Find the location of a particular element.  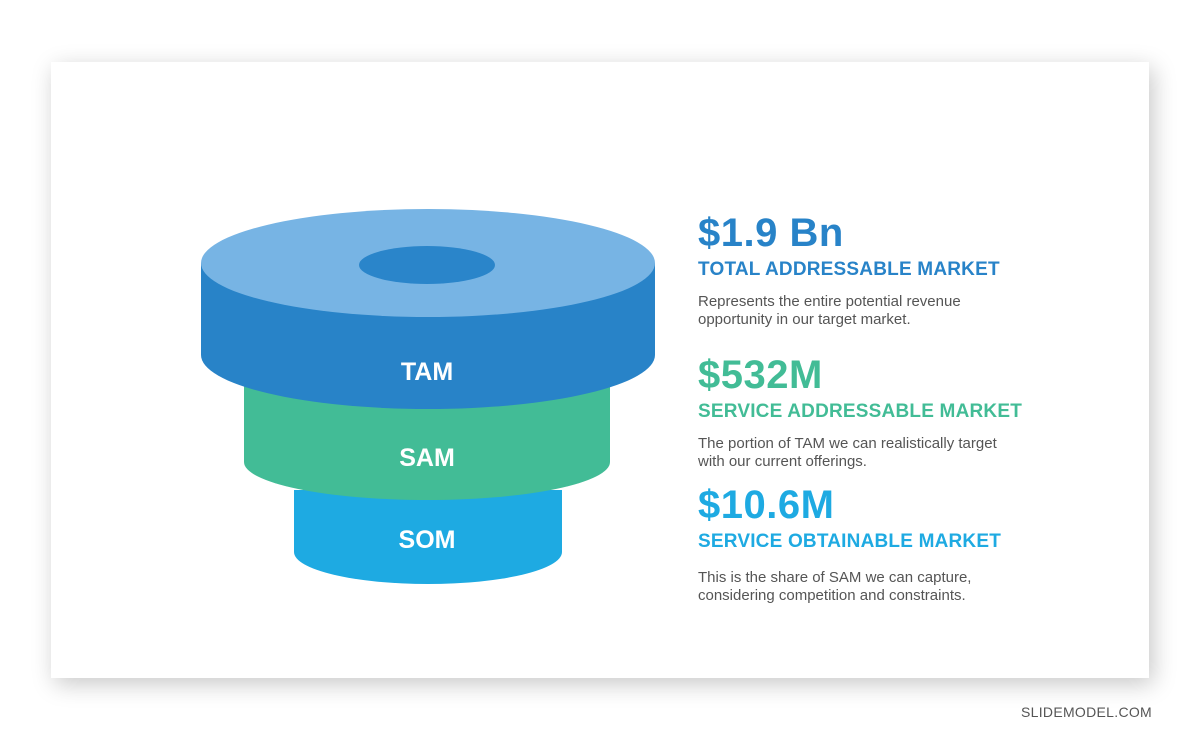

som-description-line: considering competition and constraints. is located at coordinates (832, 595).